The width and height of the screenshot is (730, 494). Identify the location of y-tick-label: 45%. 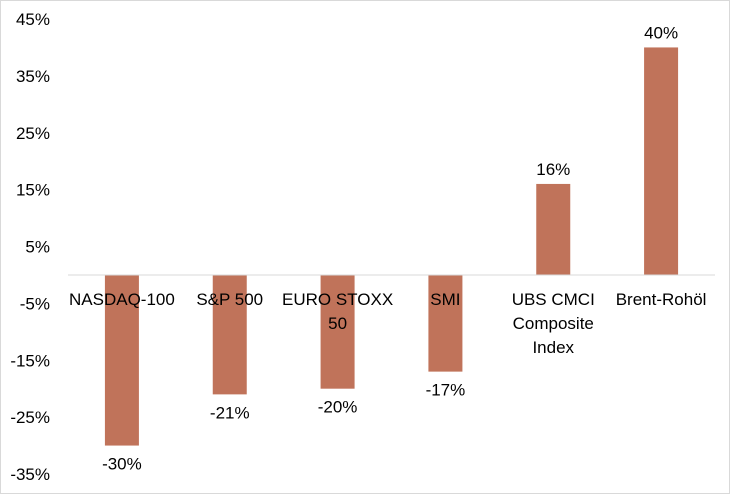
(33, 19).